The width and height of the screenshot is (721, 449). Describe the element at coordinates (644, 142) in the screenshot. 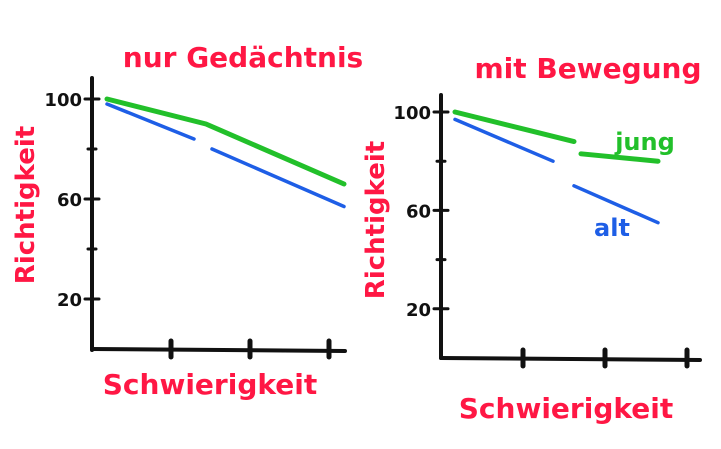

I see `series-label-jung: jung` at that location.